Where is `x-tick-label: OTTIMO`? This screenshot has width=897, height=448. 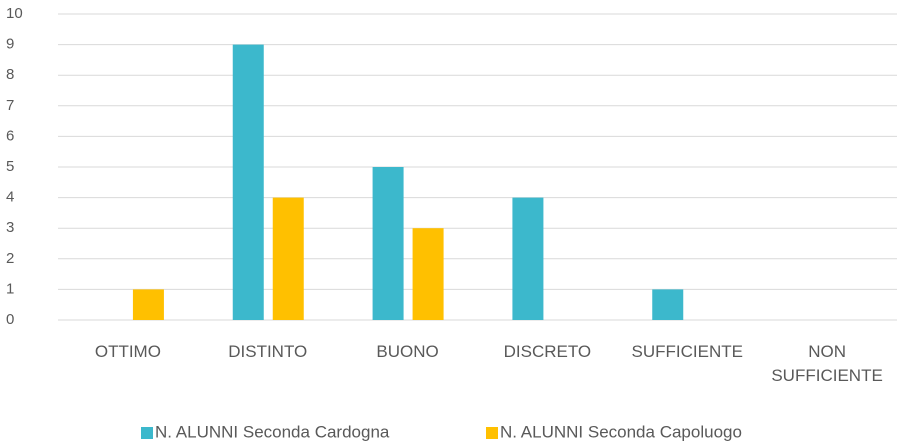 x-tick-label: OTTIMO is located at coordinates (127, 351).